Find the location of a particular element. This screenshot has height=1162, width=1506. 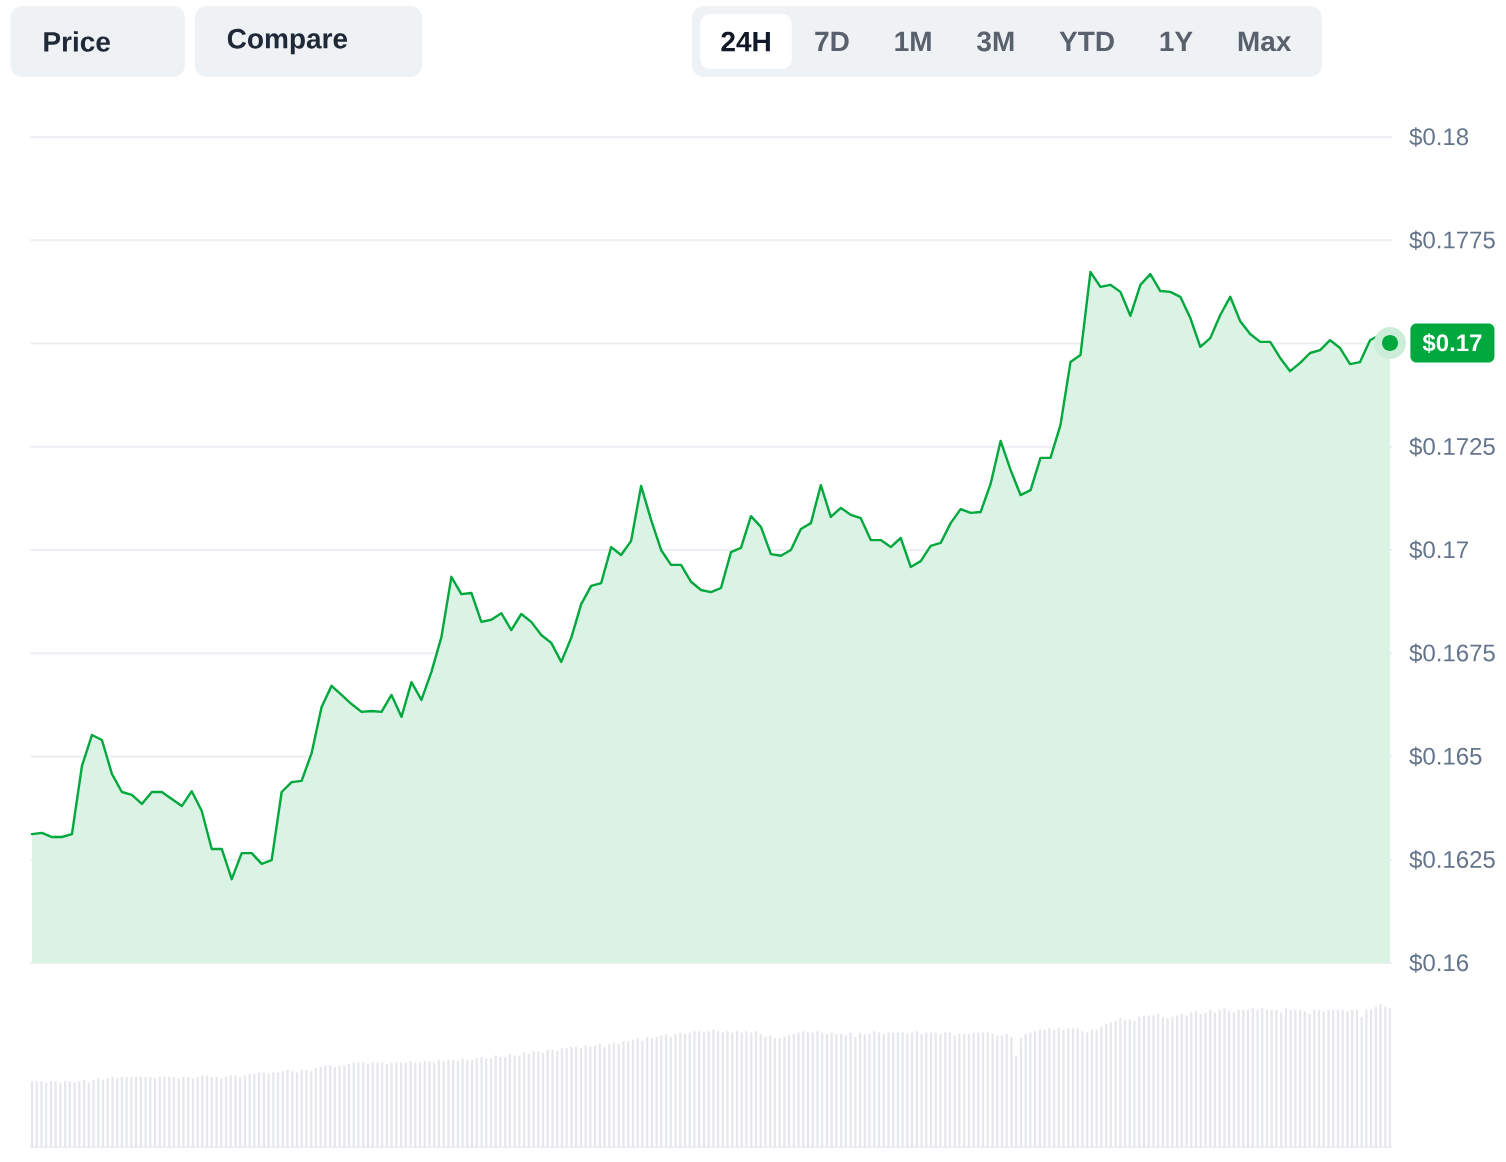

text: 3M is located at coordinates (995, 41).